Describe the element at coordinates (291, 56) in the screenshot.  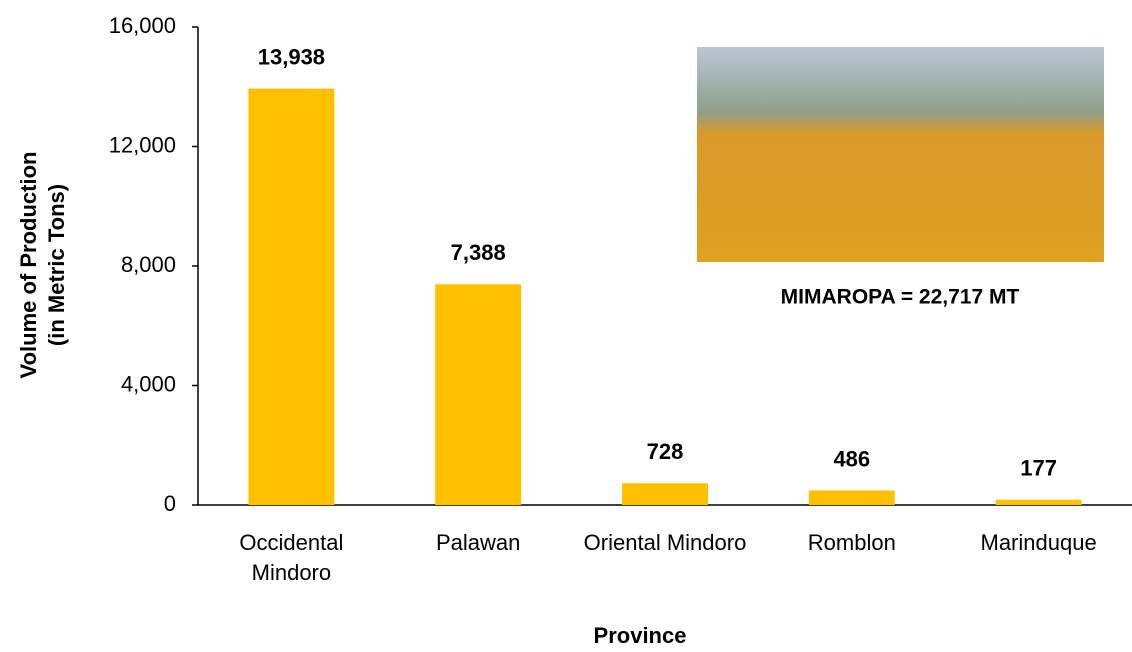
I see `data-label: 13,938` at that location.